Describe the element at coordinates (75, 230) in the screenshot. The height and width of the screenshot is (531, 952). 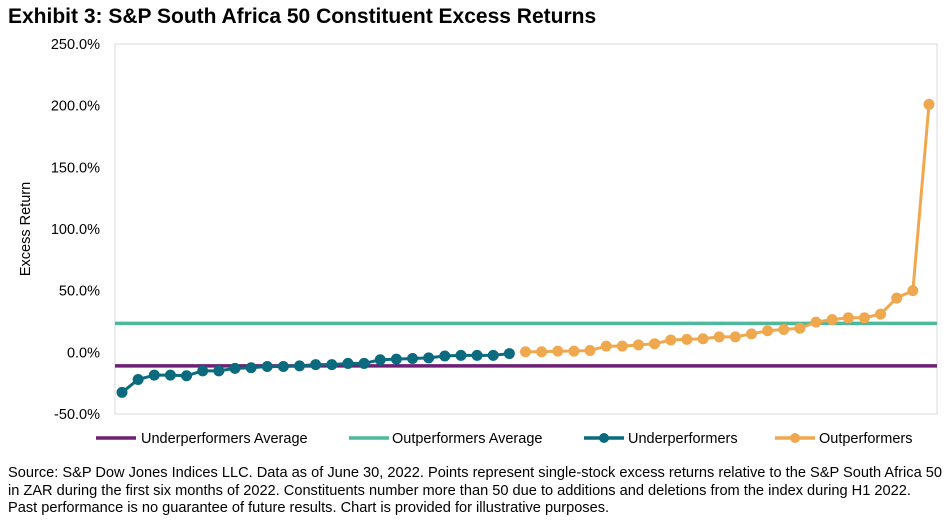
I see `y-tick-label: 100.0%` at that location.